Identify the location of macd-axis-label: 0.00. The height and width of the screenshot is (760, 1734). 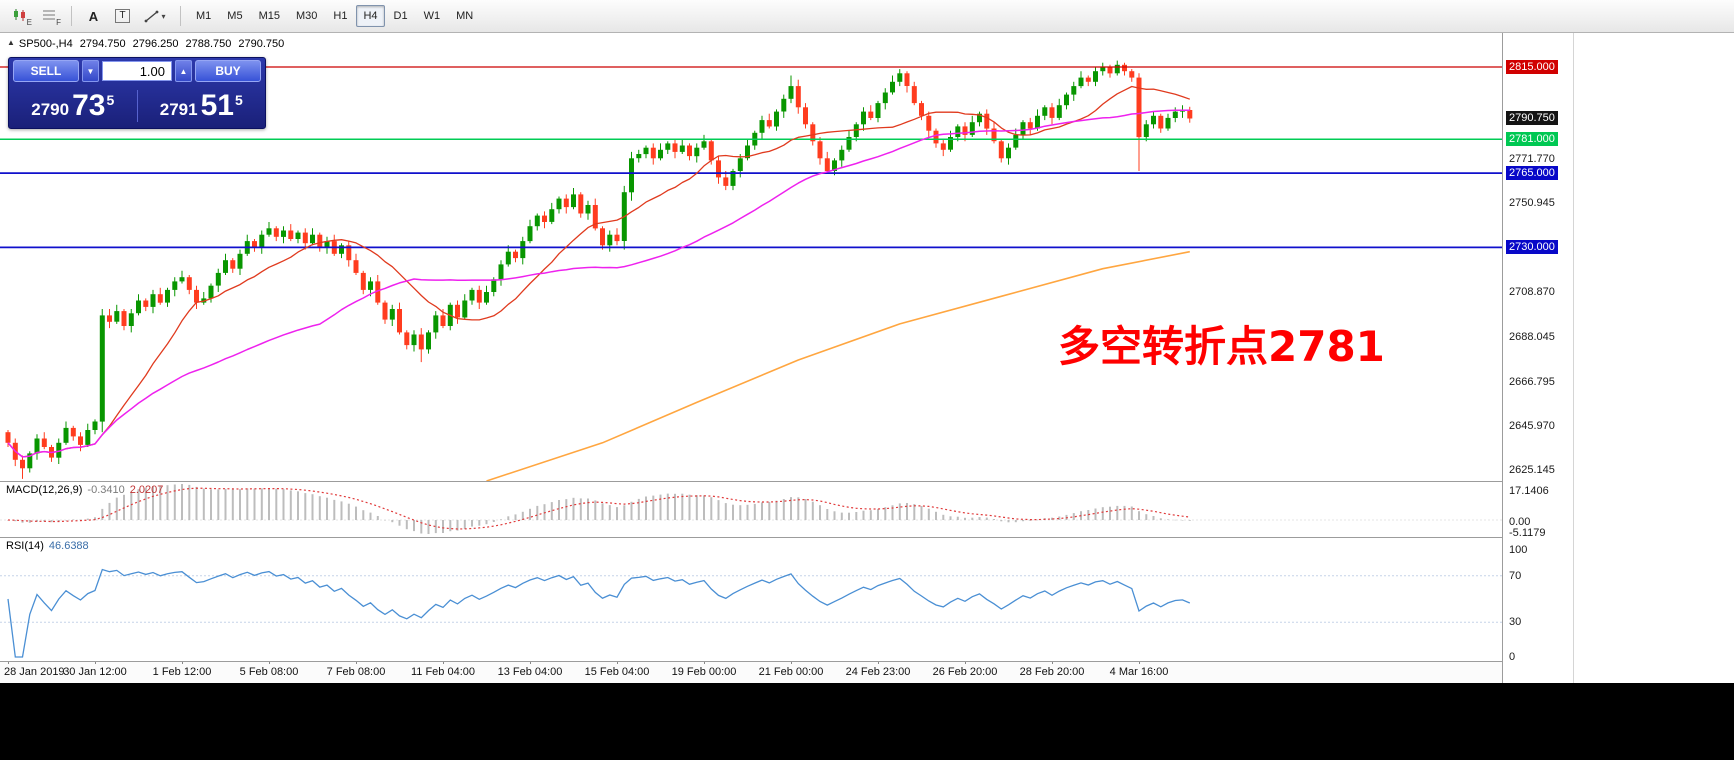
(1520, 522).